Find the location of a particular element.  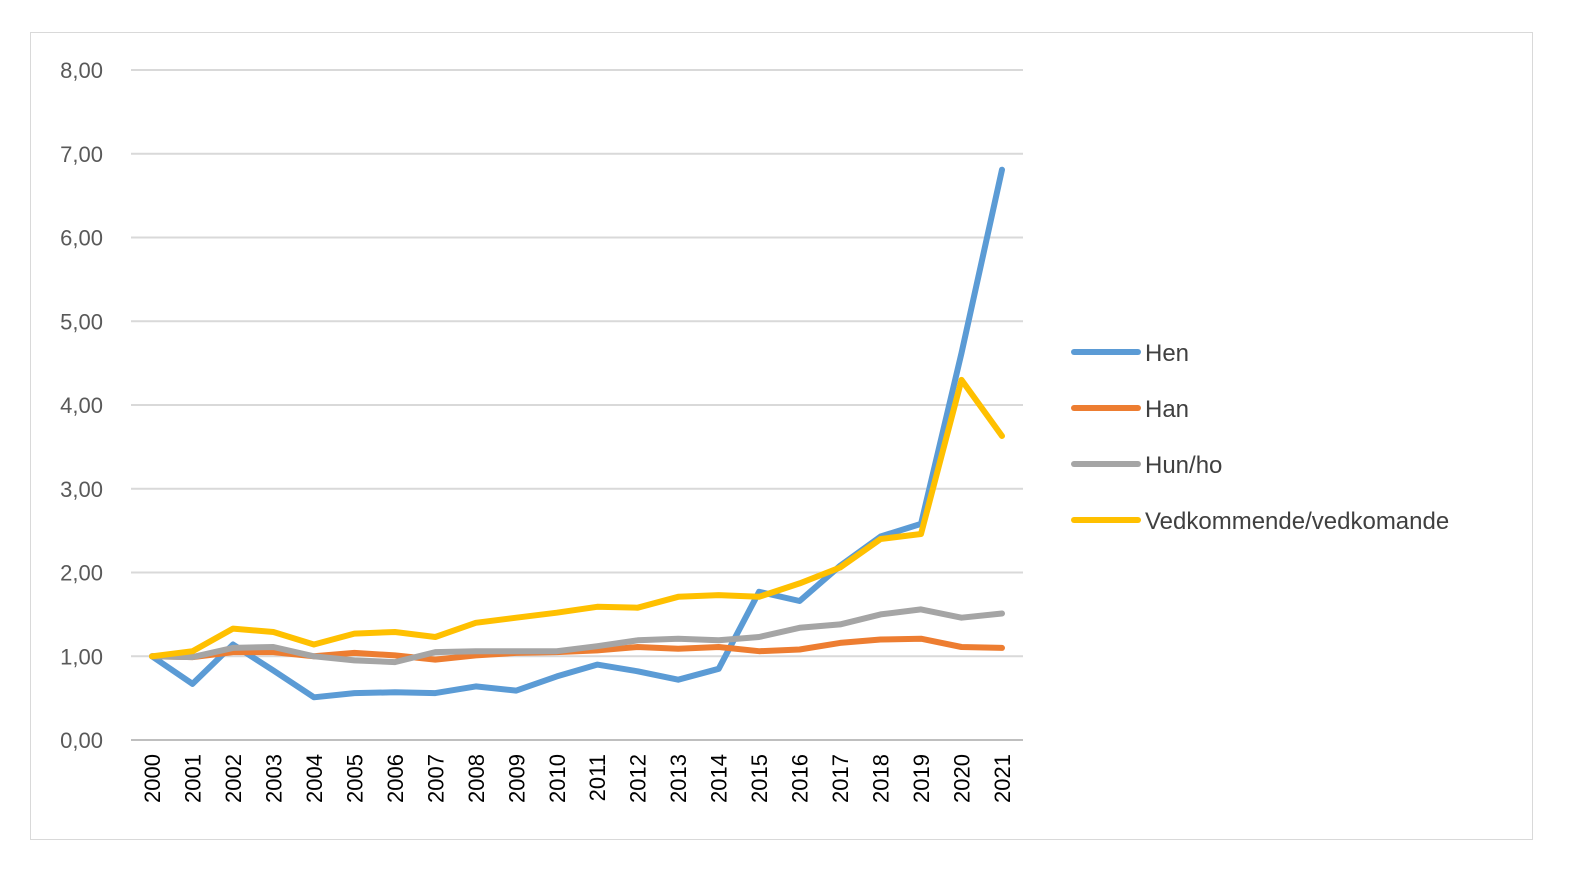

x-tick-label: 2018 is located at coordinates (881, 778).